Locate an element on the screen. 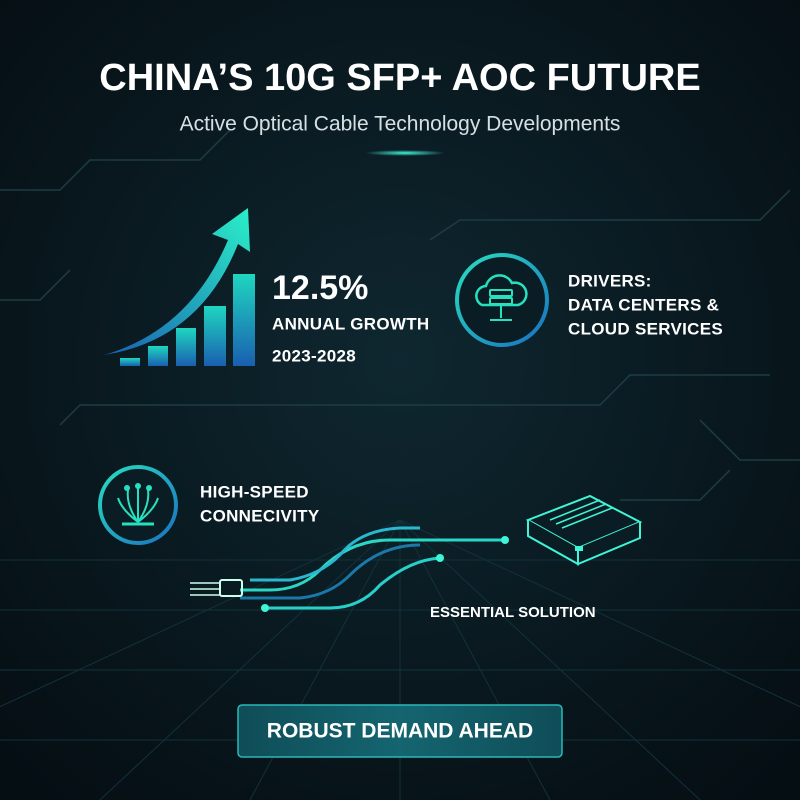  drivers-line: DRIVERS: is located at coordinates (610, 280).